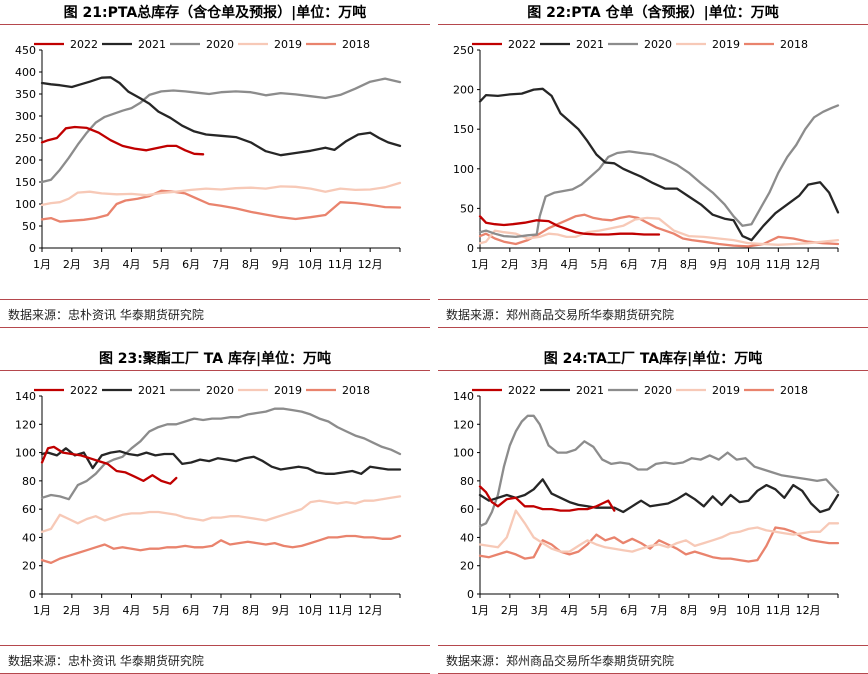  Describe the element at coordinates (25, 116) in the screenshot. I see `y-tick-label: 300` at that location.